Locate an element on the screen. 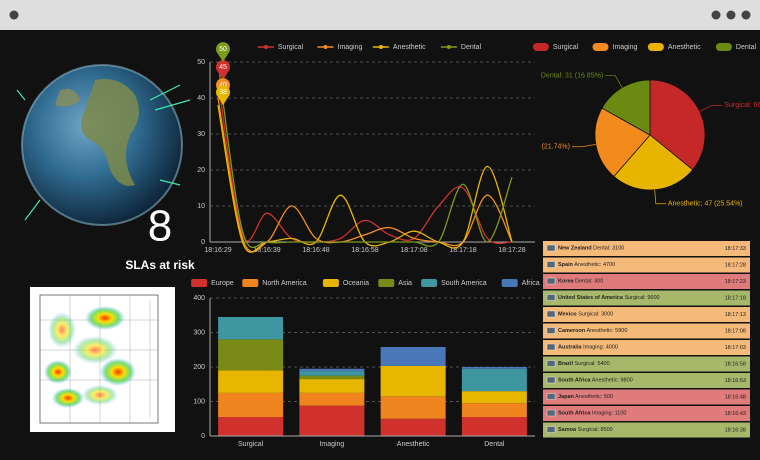 The height and width of the screenshot is (460, 760). heatmap is located at coordinates (102, 359).